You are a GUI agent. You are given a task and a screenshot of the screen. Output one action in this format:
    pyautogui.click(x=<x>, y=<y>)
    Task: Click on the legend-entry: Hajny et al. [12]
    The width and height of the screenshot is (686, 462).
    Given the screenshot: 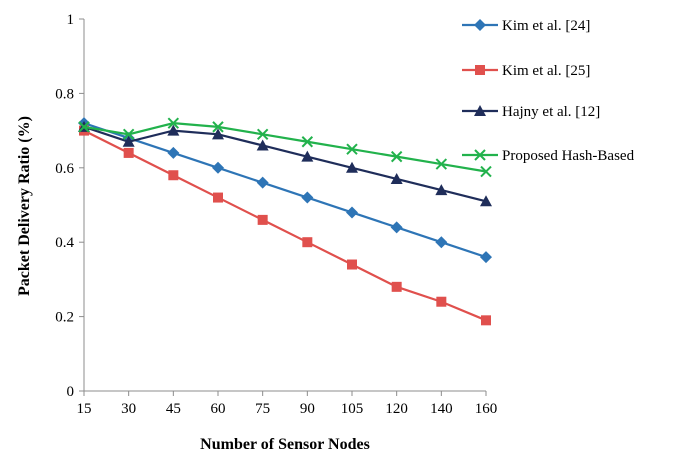 What is the action you would take?
    pyautogui.click(x=531, y=112)
    